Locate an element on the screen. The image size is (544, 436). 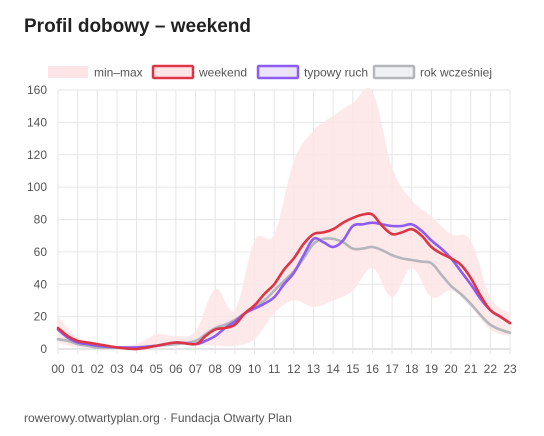
legend-label: typowy ruch is located at coordinates (336, 73).